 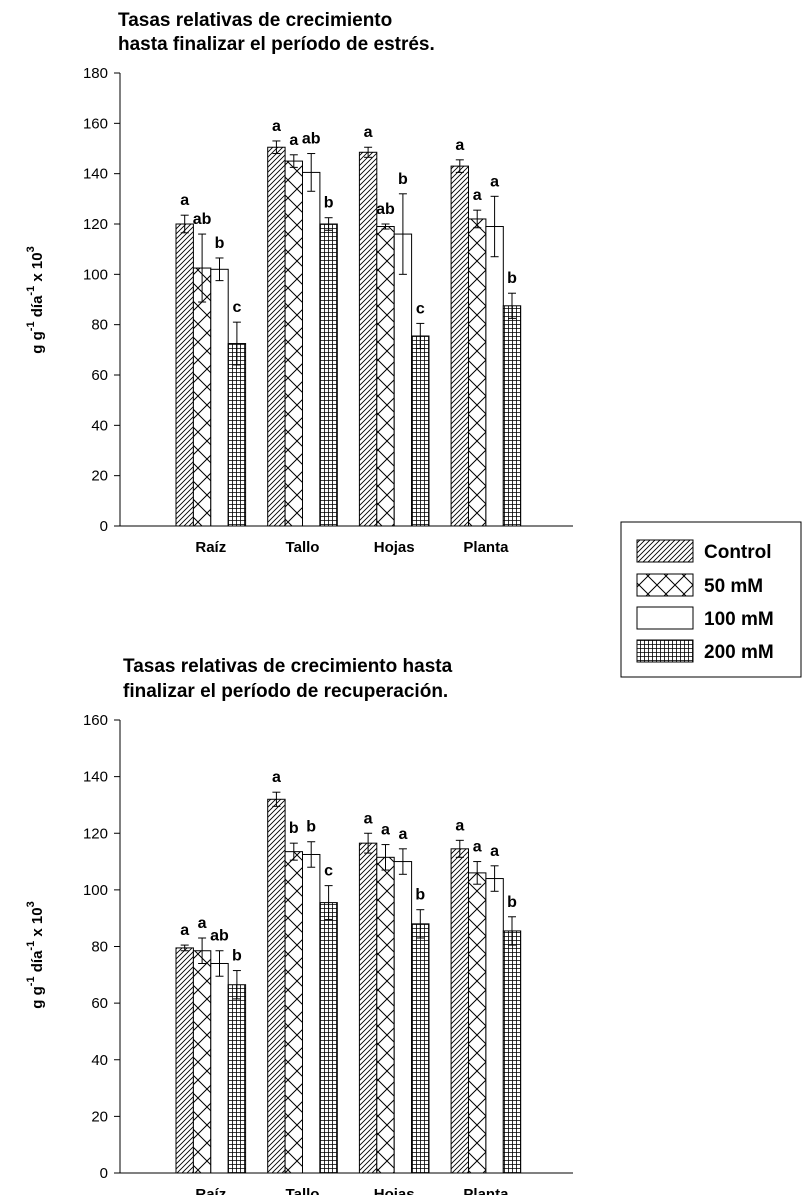 I want to click on recovery-y-tick-label: 0, so click(x=104, y=1173).